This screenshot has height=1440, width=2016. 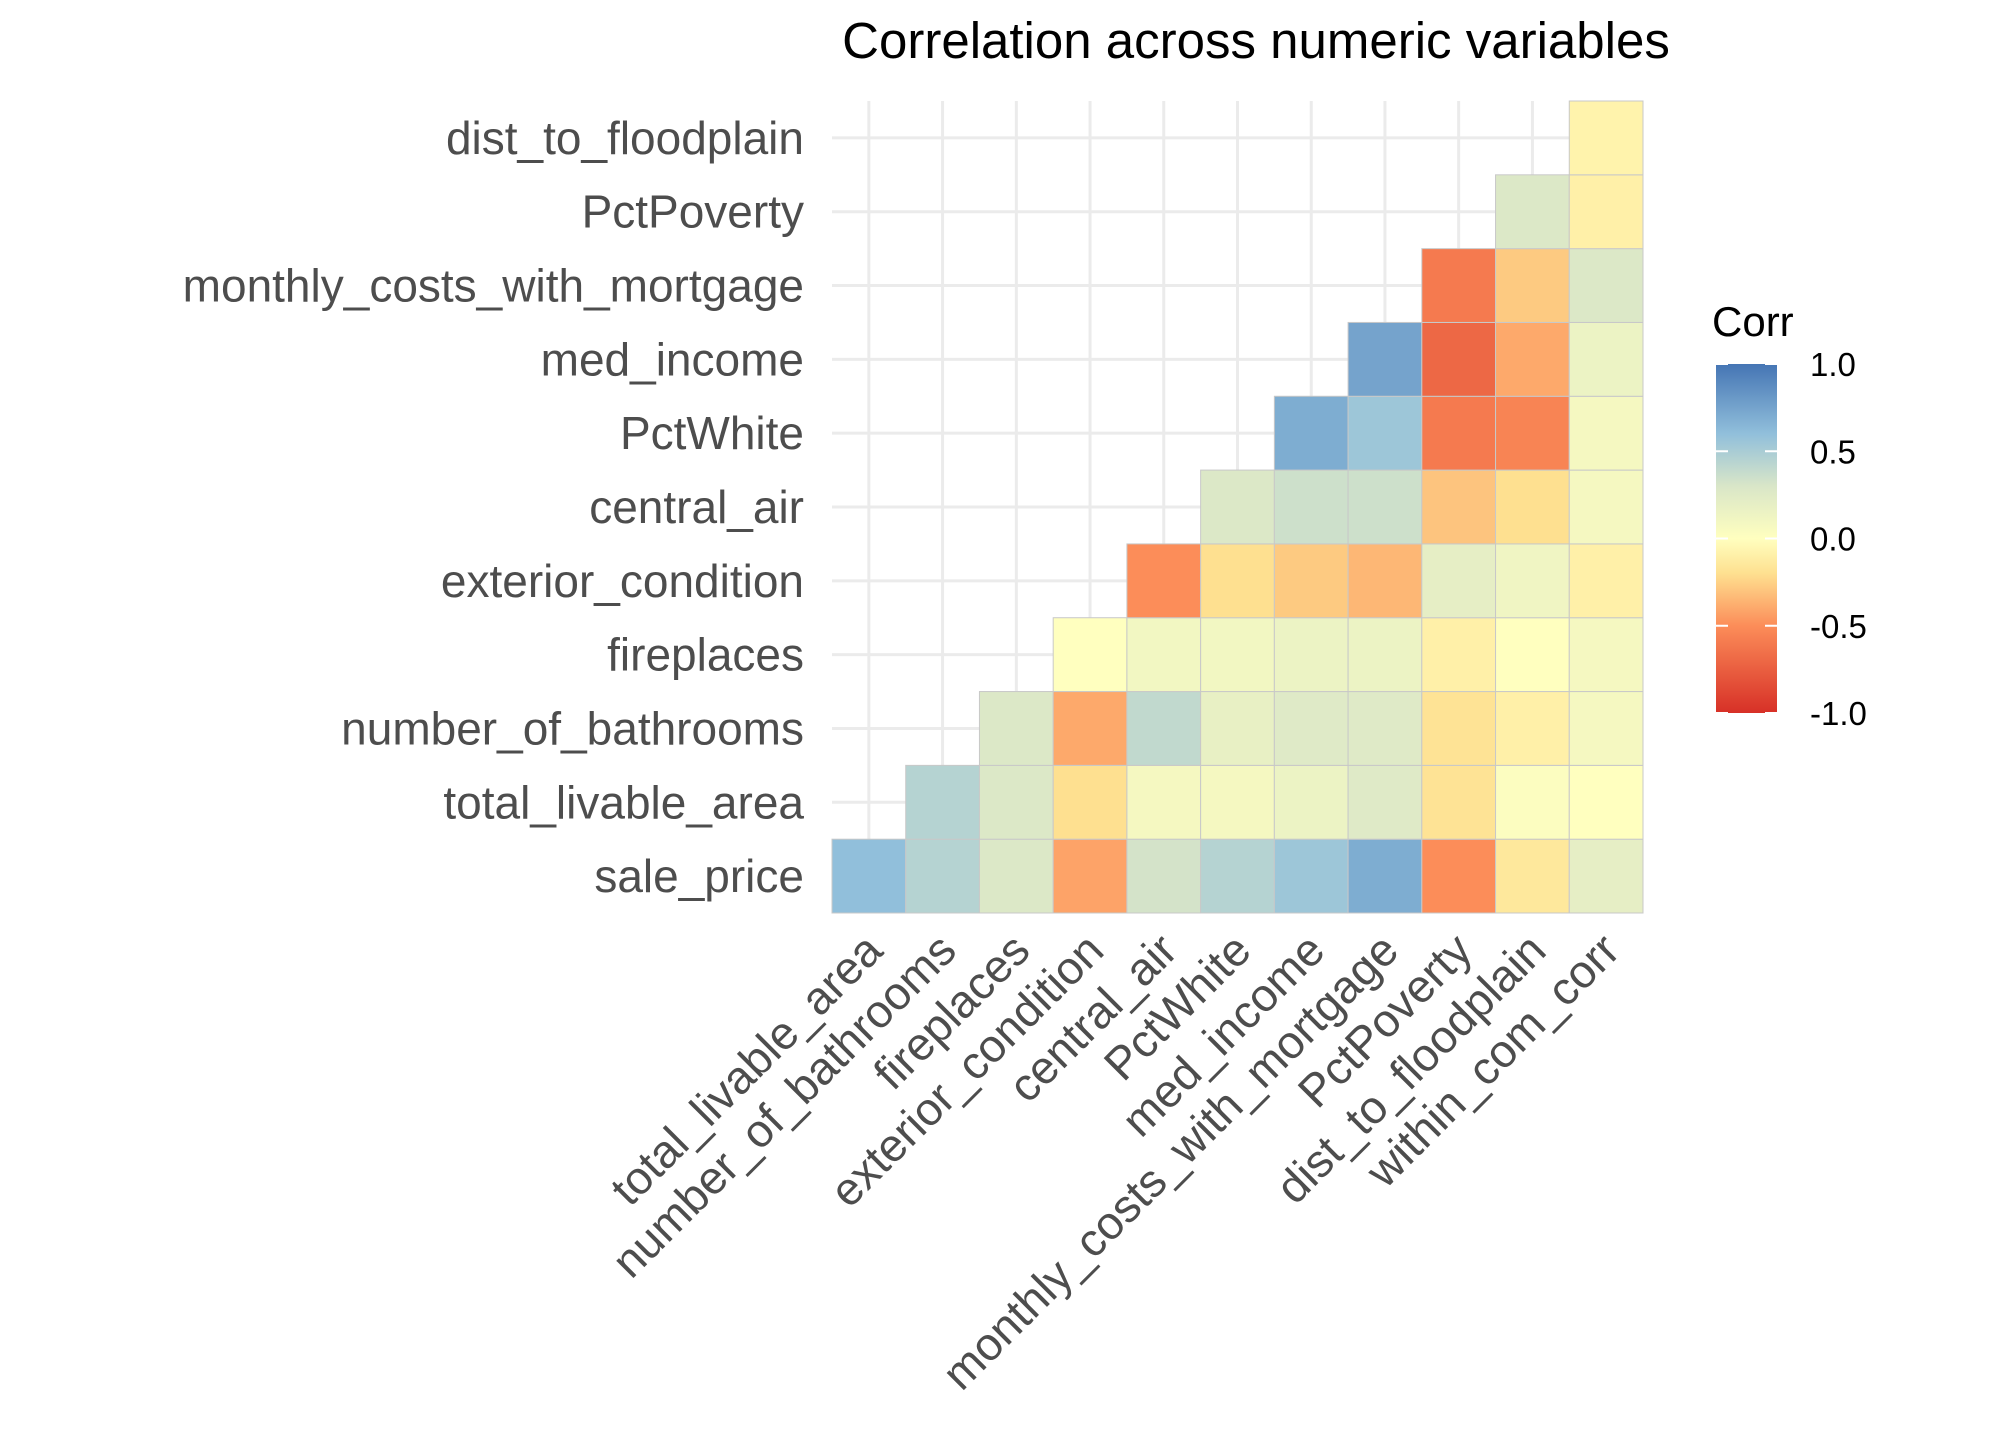 I want to click on y-tick-label: number_of_bathrooms, so click(x=572, y=728).